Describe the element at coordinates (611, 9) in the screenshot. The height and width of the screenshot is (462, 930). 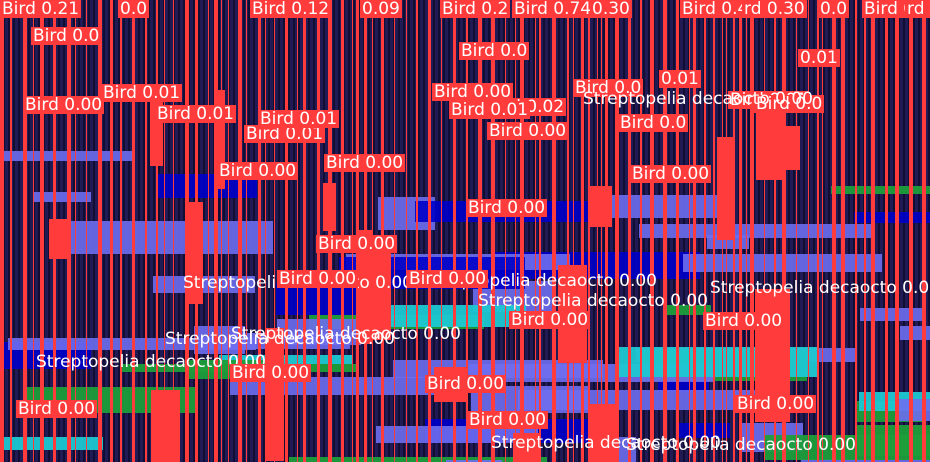
I see `bird-label: 0.30` at that location.